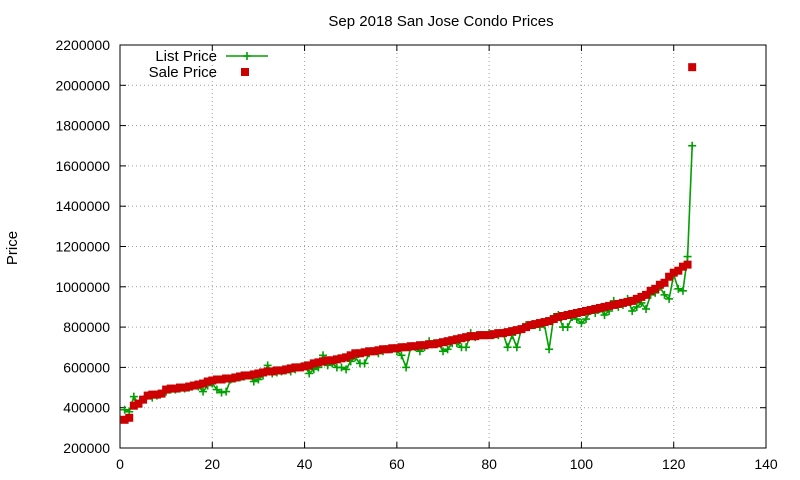 The image size is (800, 480). I want to click on y-tick-label: 800000, so click(86, 327).